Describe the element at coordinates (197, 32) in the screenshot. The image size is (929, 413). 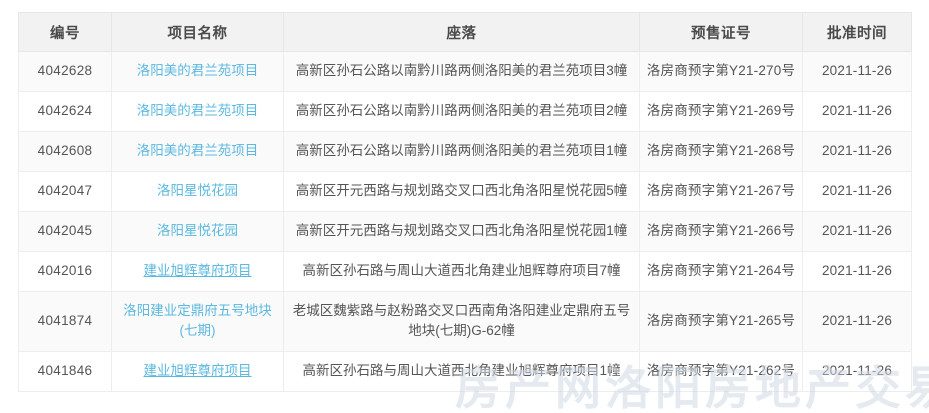
I see `column-header-name: 项目名称` at that location.